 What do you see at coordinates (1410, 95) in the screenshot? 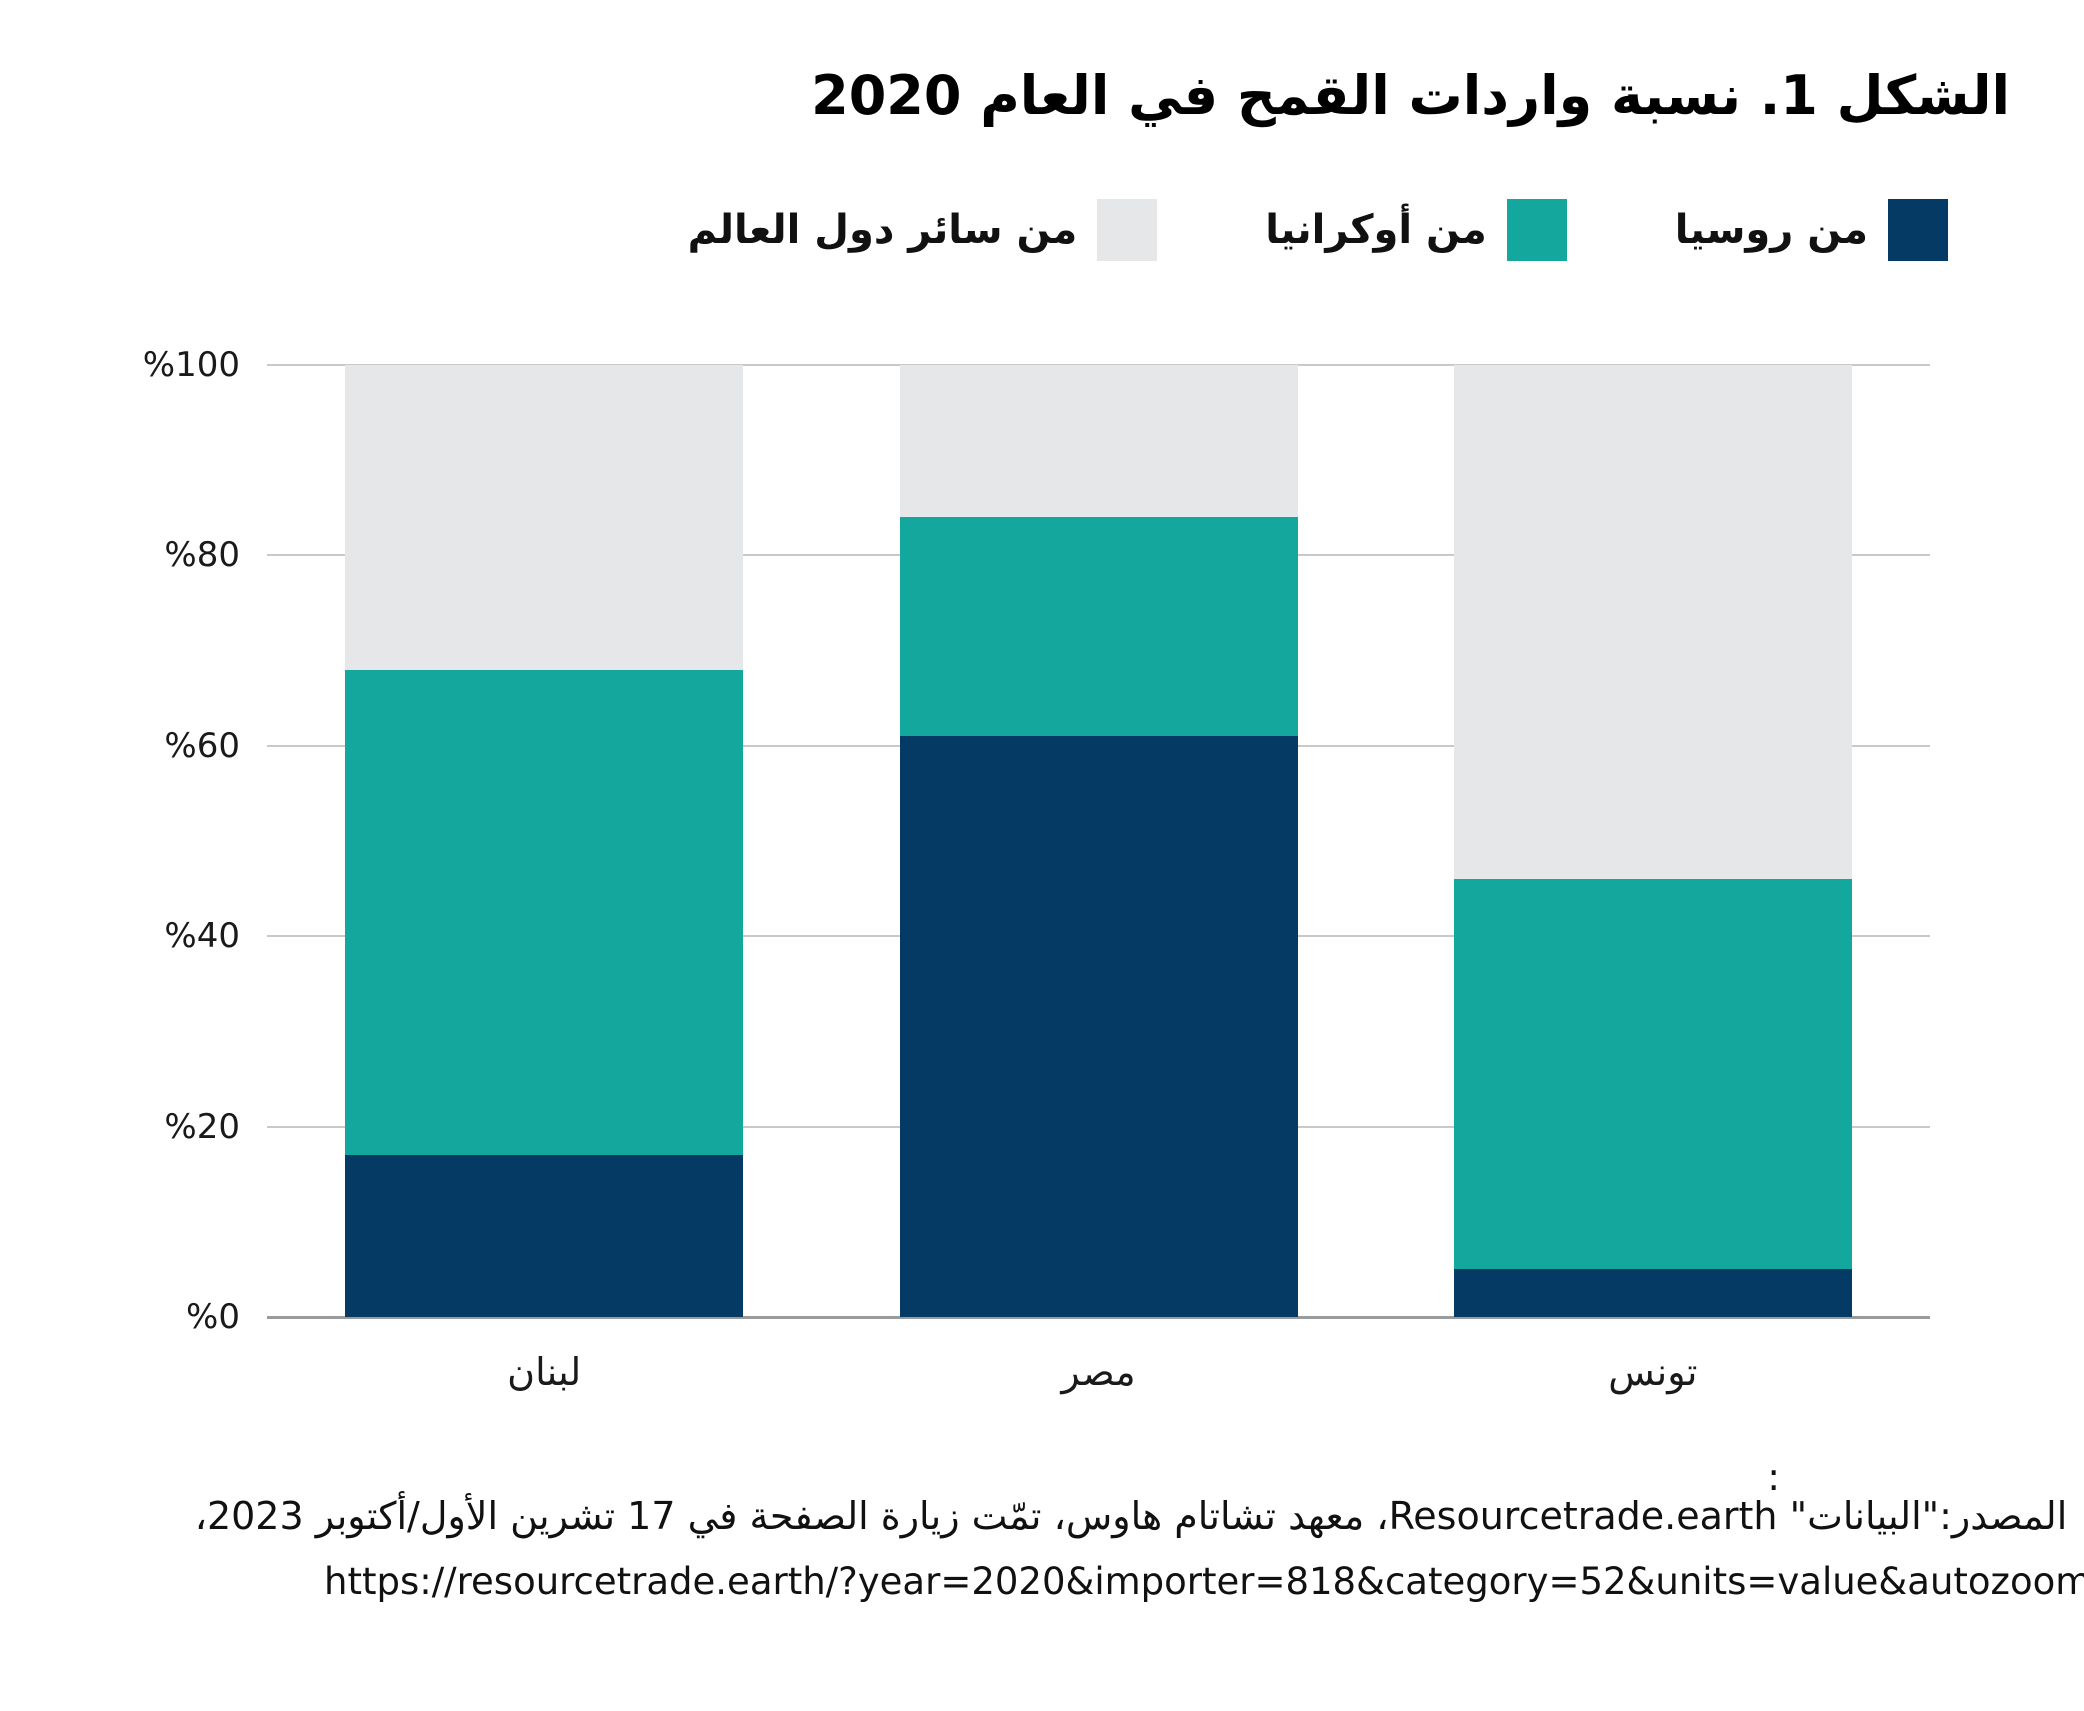
I see `chart-title: الشكل 1. نسبة واردات القمح في العام 2020` at bounding box center [1410, 95].